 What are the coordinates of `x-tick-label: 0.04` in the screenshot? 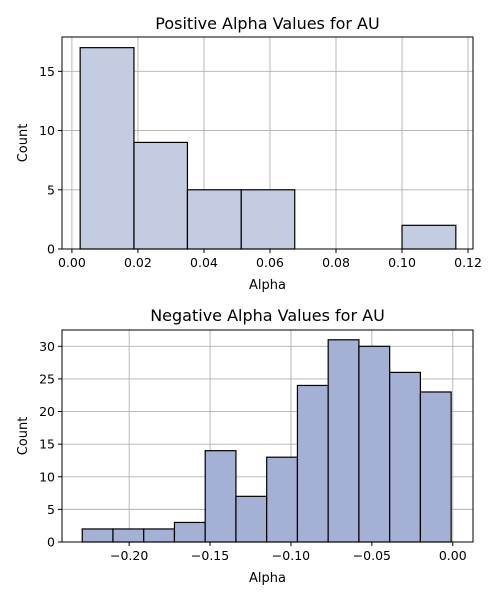 It's located at (204, 262).